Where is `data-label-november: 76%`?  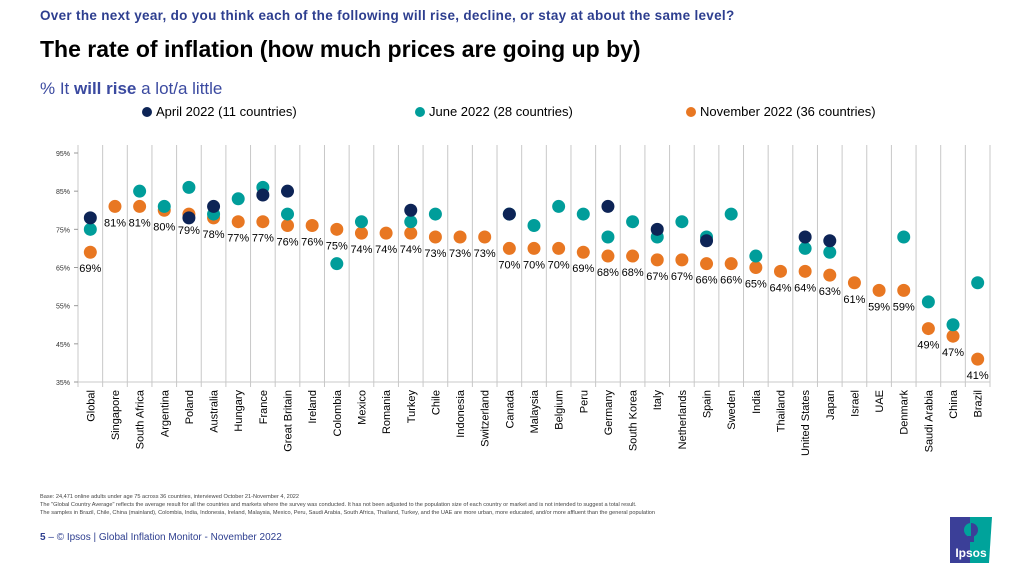 data-label-november: 76% is located at coordinates (312, 243).